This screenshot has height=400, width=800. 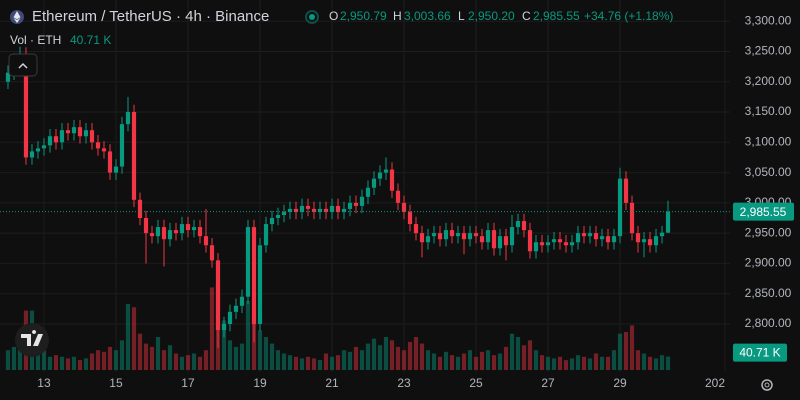 What do you see at coordinates (768, 81) in the screenshot?
I see `y-tick-label: 3,200.00` at bounding box center [768, 81].